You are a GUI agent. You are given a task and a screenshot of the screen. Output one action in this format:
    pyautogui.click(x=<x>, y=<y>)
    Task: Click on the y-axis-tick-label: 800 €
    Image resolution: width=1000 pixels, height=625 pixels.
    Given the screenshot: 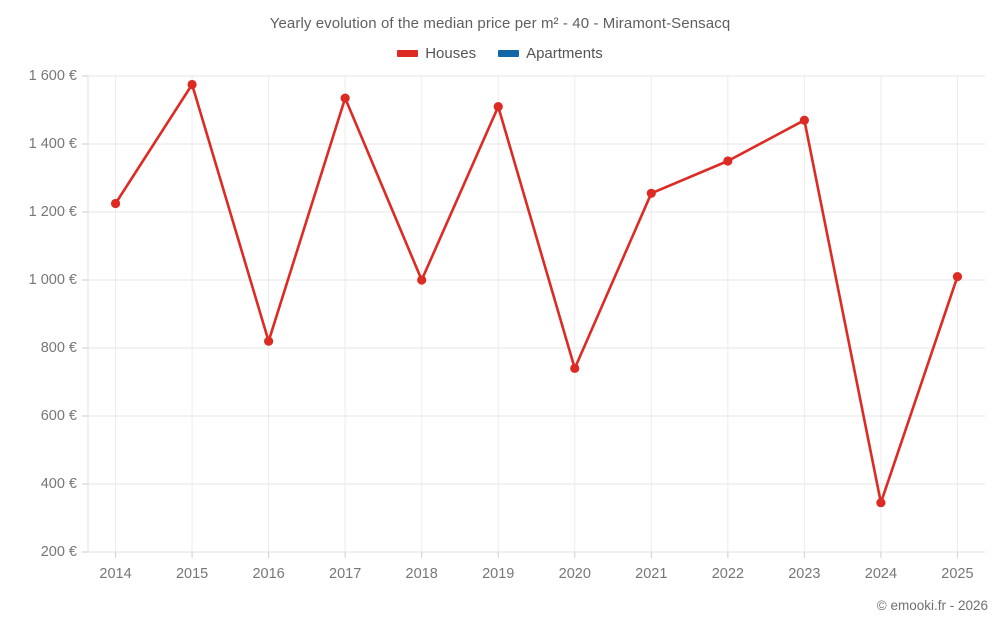 What is the action you would take?
    pyautogui.click(x=58, y=348)
    